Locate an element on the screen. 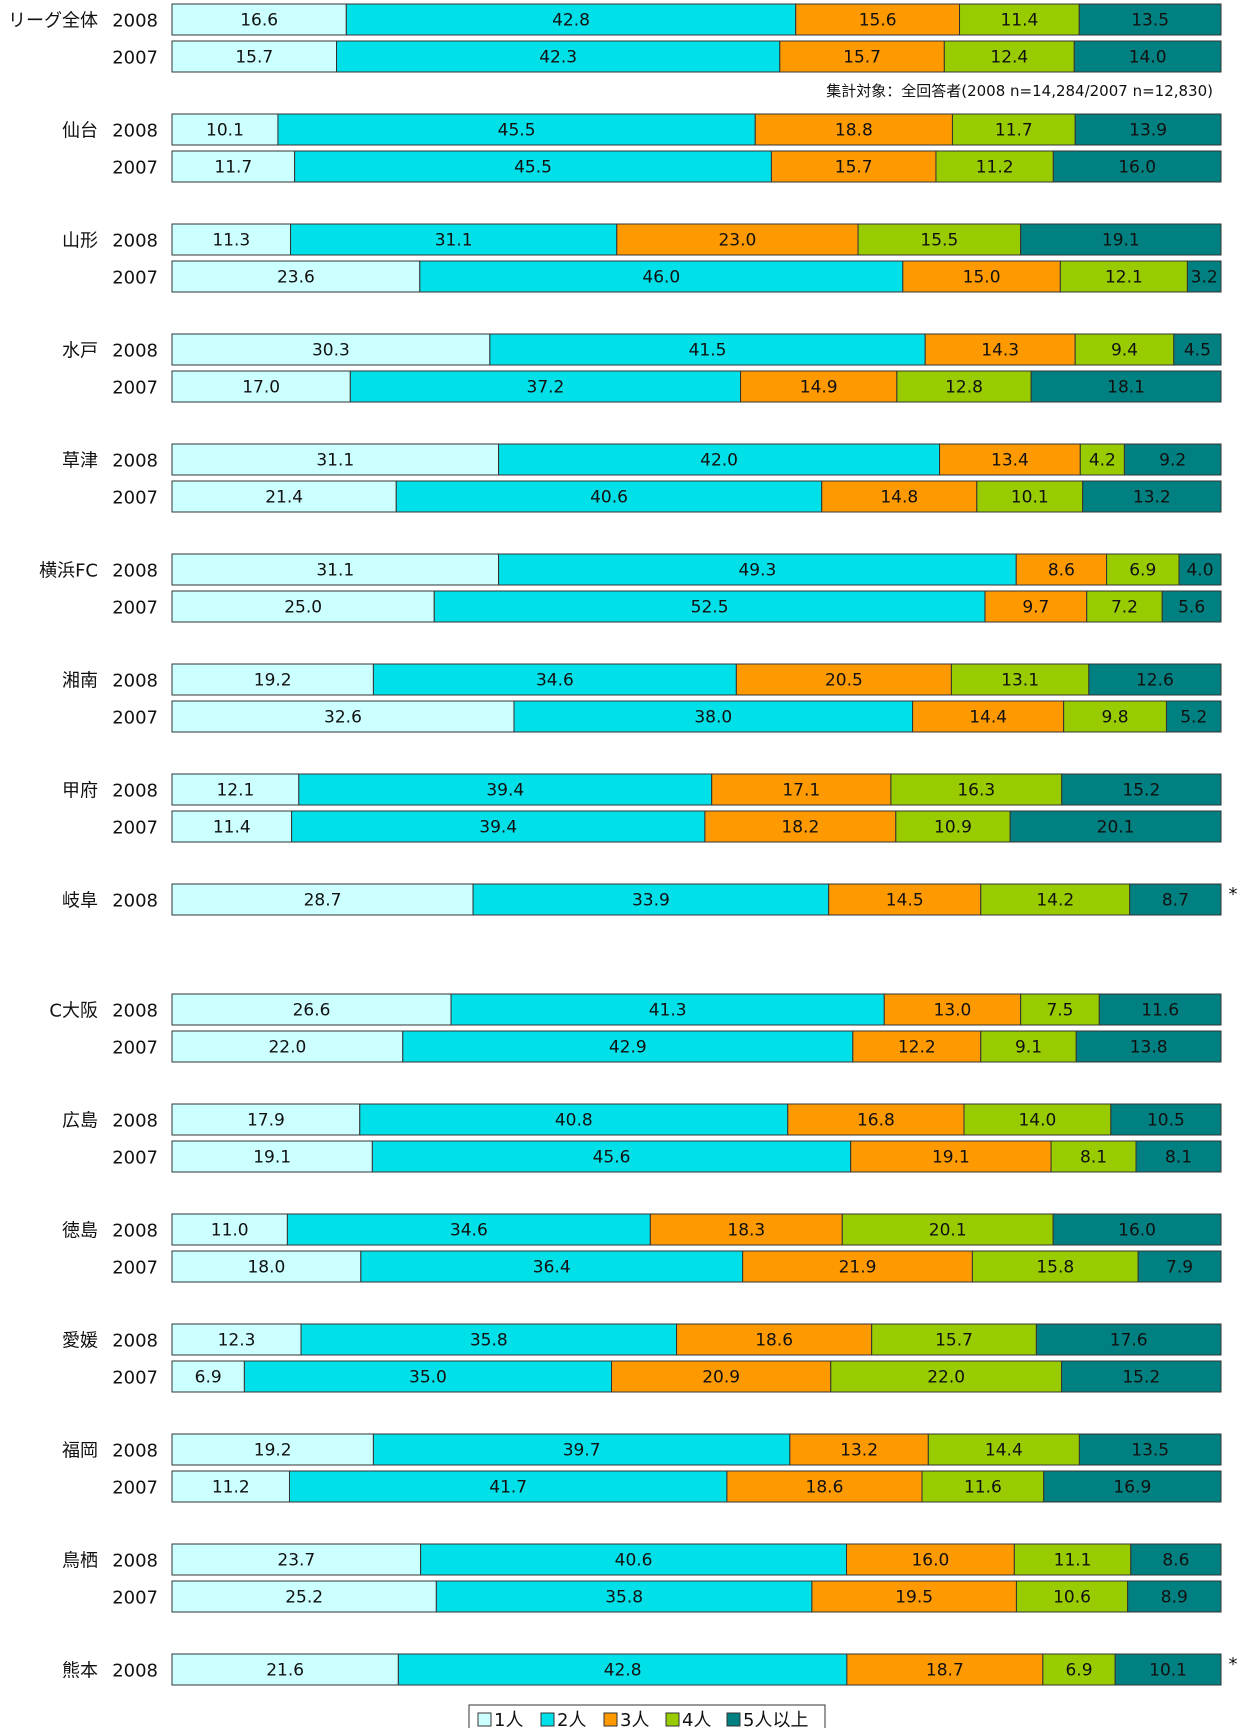 The height and width of the screenshot is (1728, 1247). data-label: 12.1 is located at coordinates (235, 791).